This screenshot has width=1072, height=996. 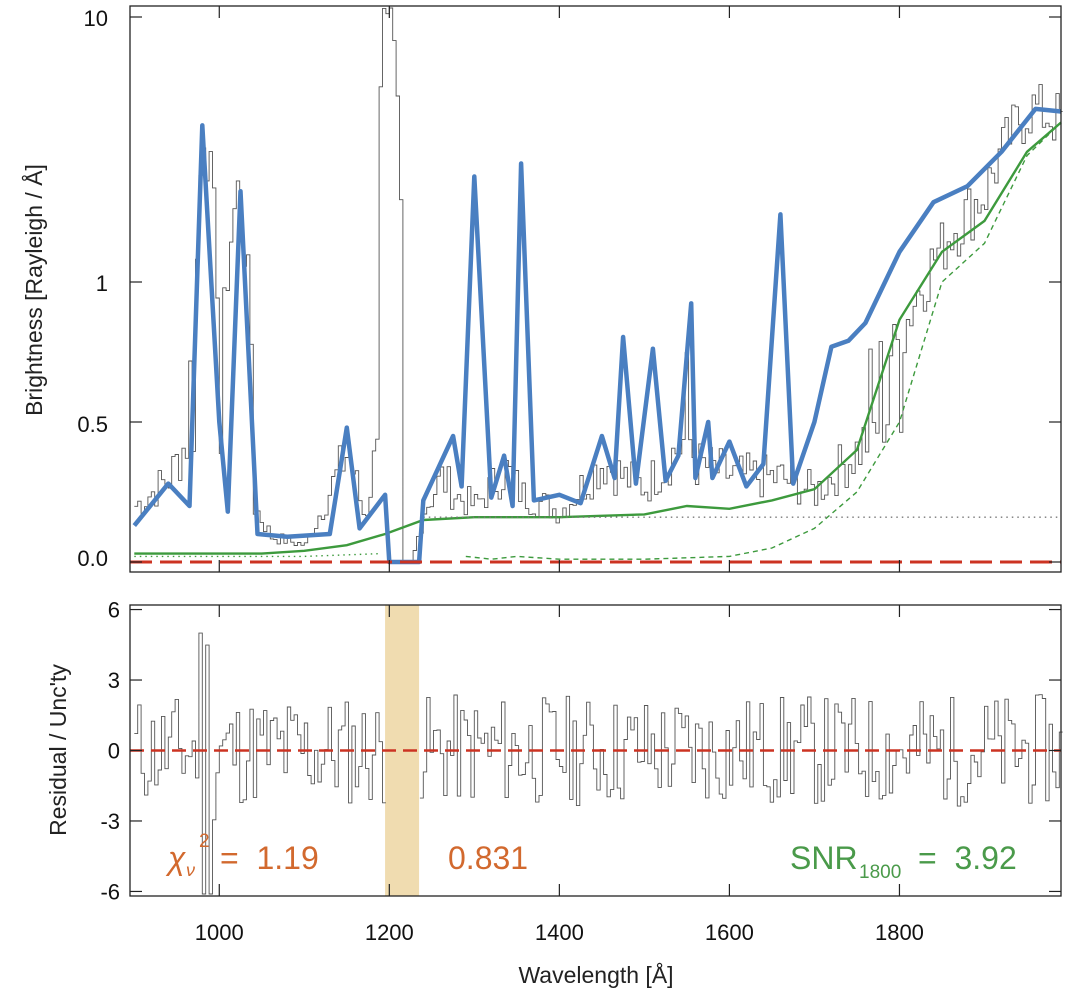 I want to click on ytick-label-0: 0.0, so click(x=92, y=558).